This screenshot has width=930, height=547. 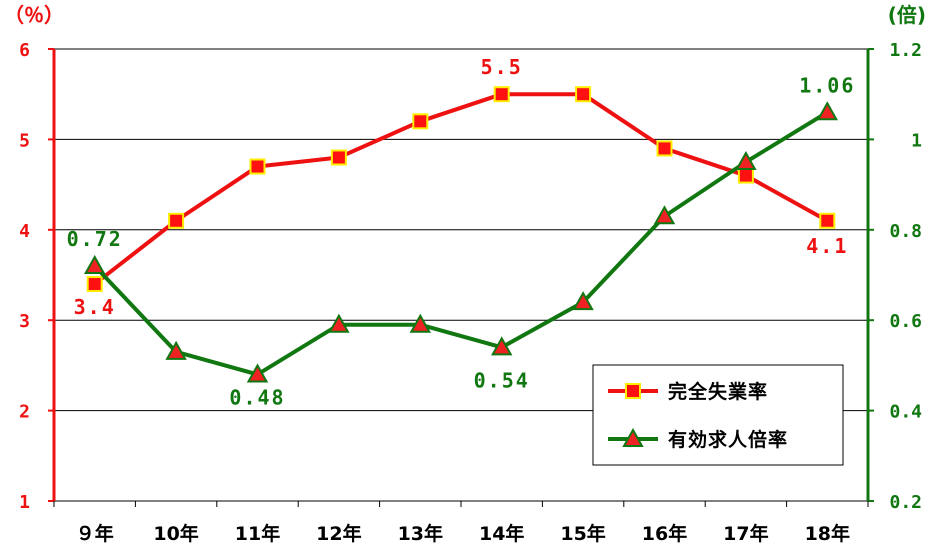 What do you see at coordinates (582, 533) in the screenshot?
I see `x-axis-tick-label: 15年` at bounding box center [582, 533].